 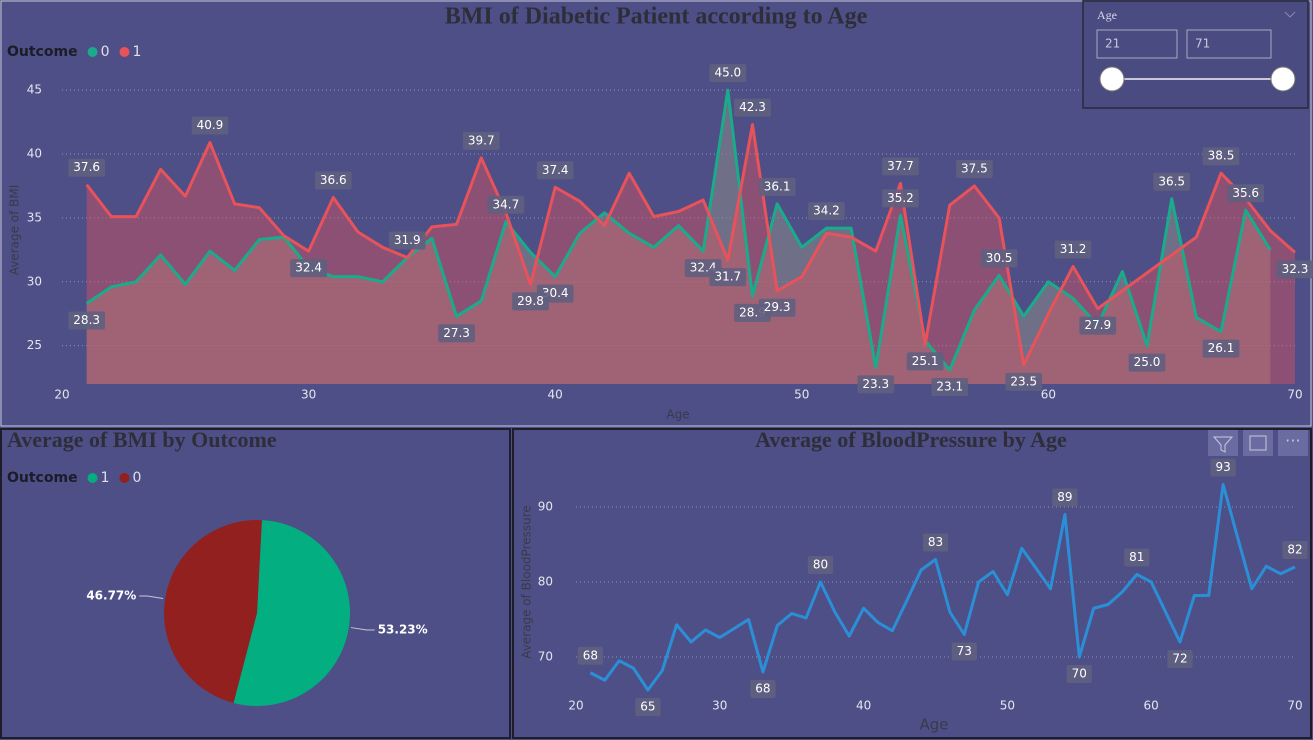 I want to click on y-tick-label: 45, so click(x=34, y=90).